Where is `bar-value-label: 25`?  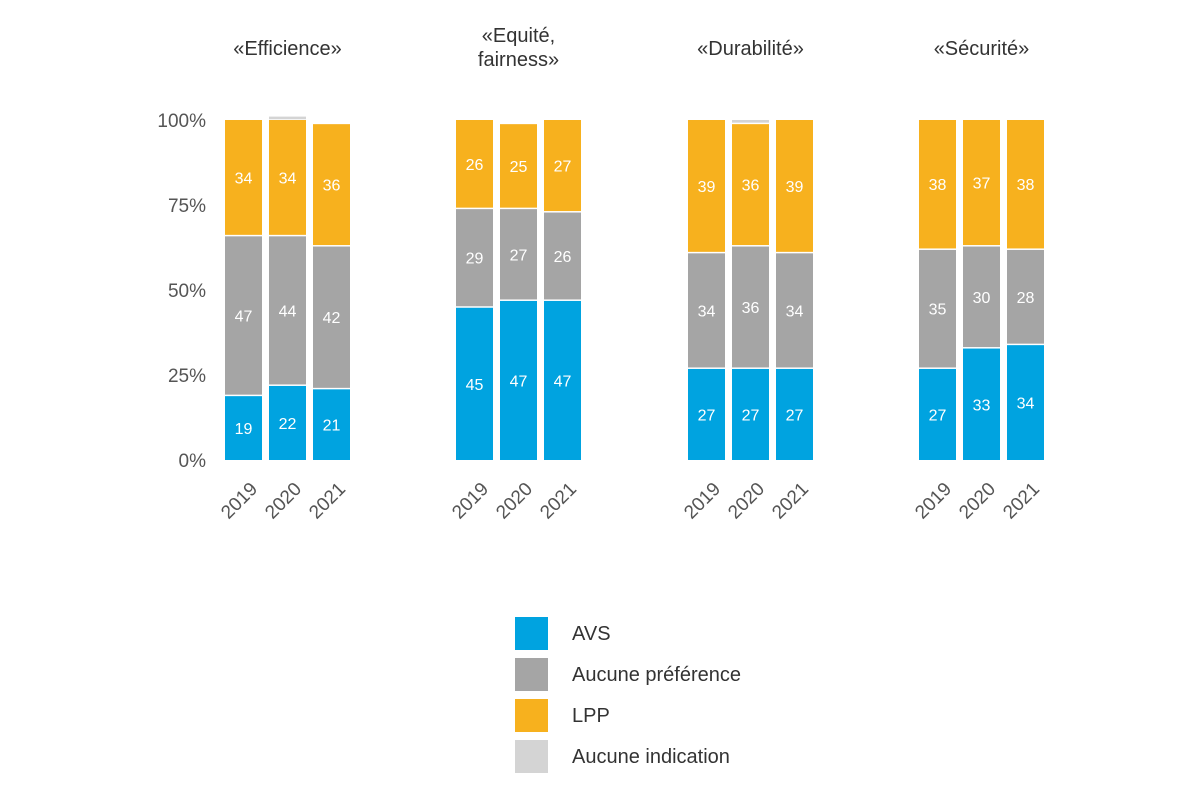
bar-value-label: 25 is located at coordinates (519, 167).